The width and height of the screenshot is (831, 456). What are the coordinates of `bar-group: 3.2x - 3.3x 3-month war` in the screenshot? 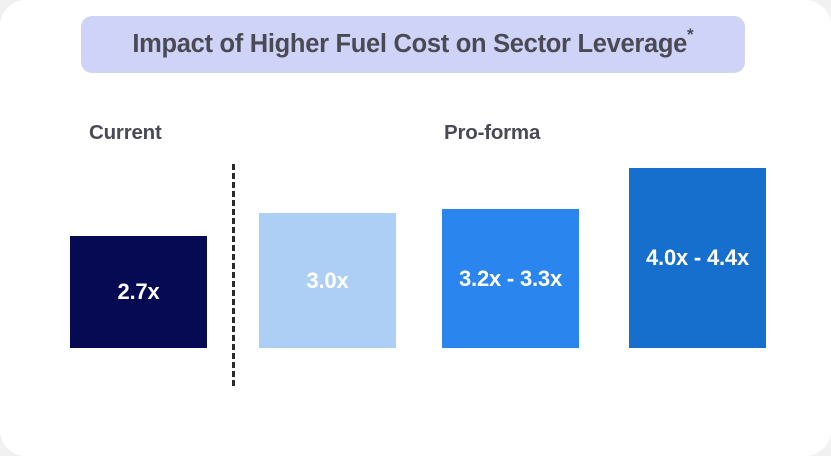 It's located at (510, 332).